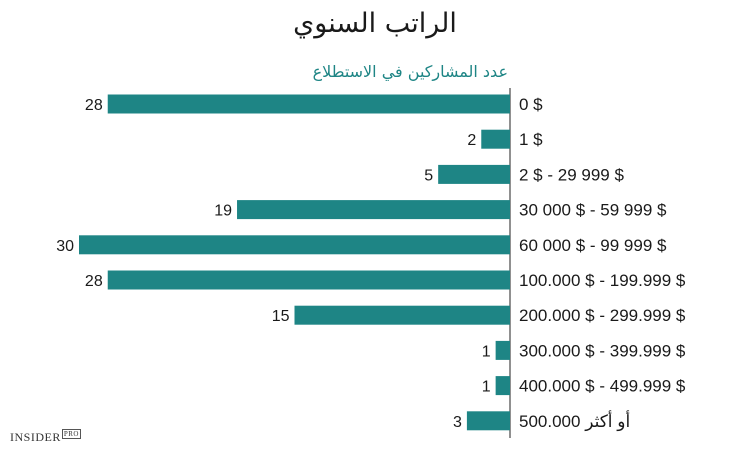  I want to click on data-label: 3, so click(457, 422).